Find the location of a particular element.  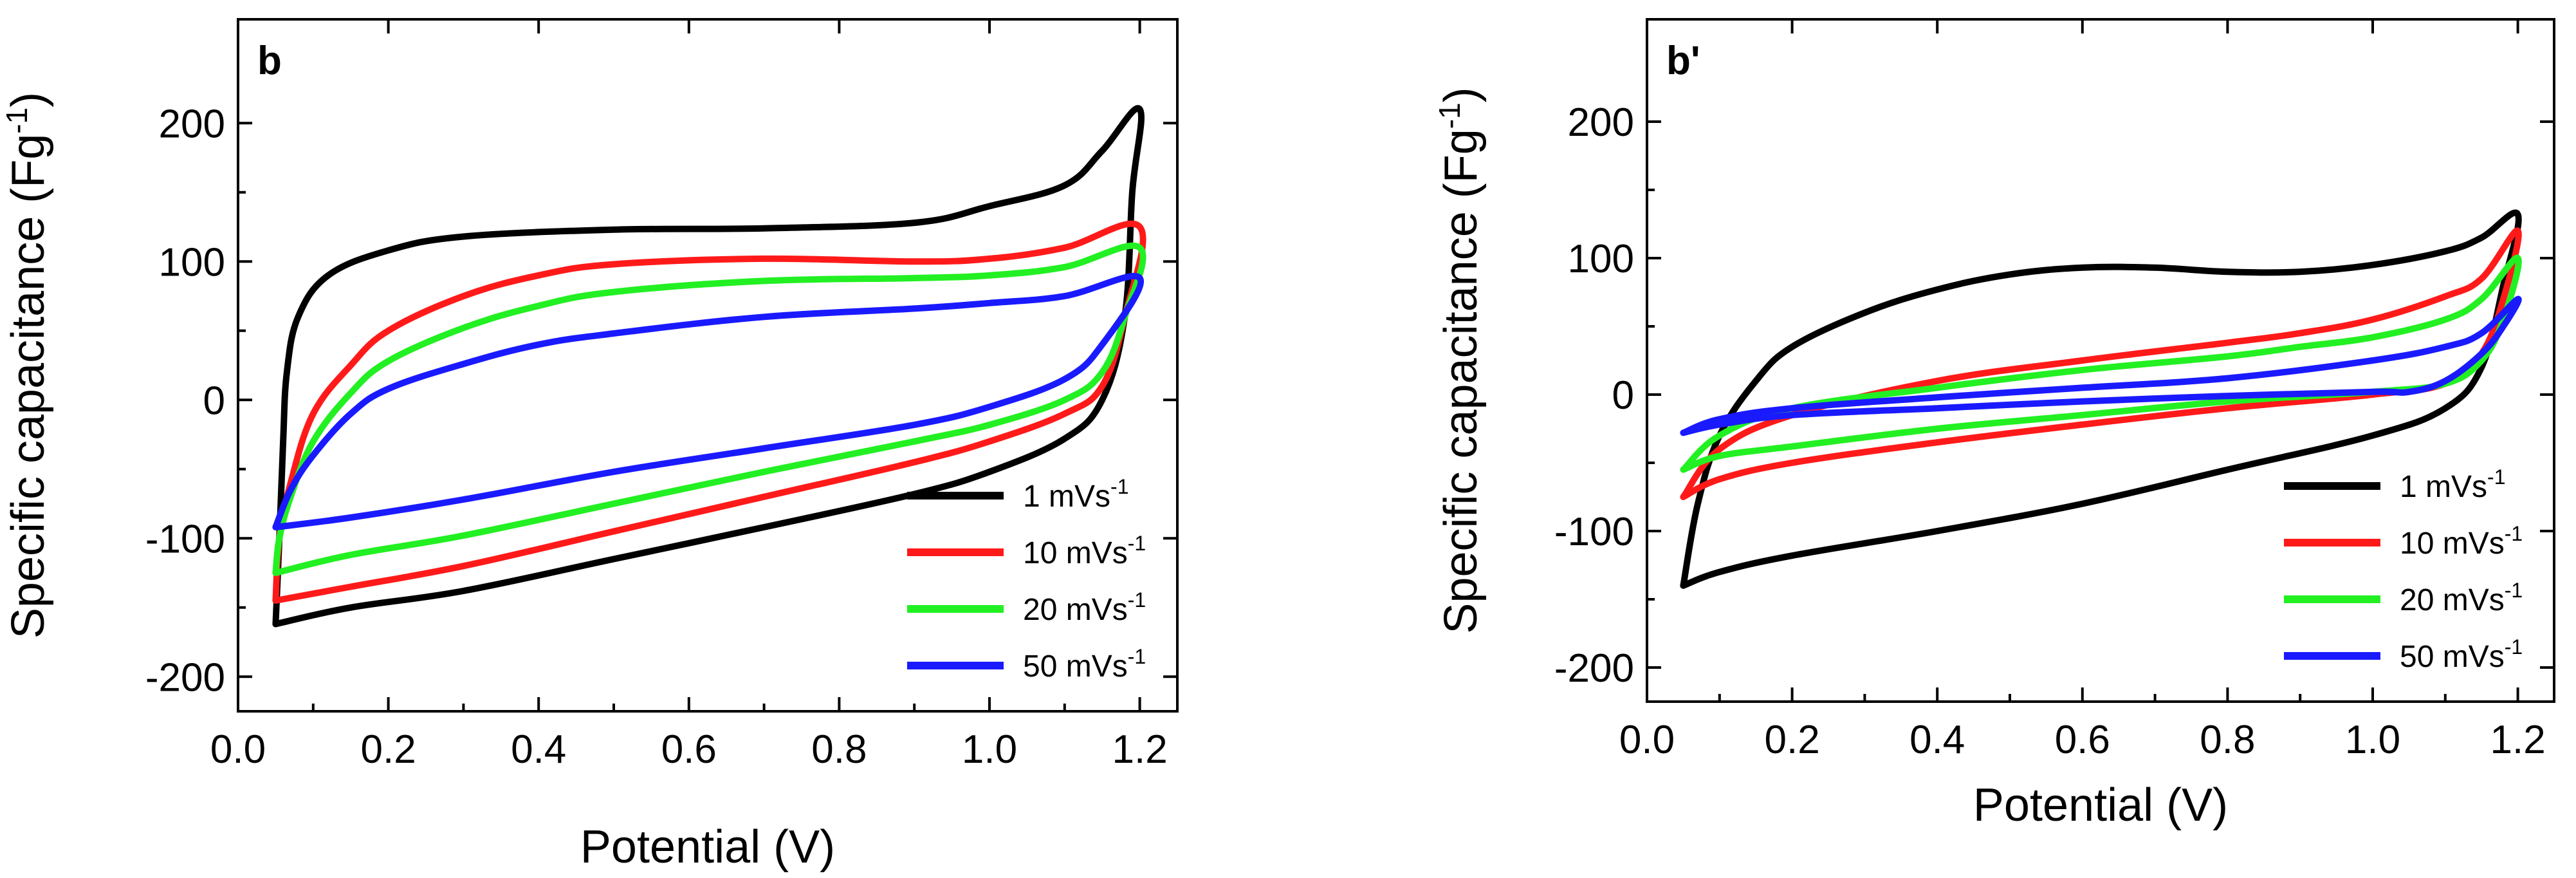

panel-label: b' is located at coordinates (1683, 61).